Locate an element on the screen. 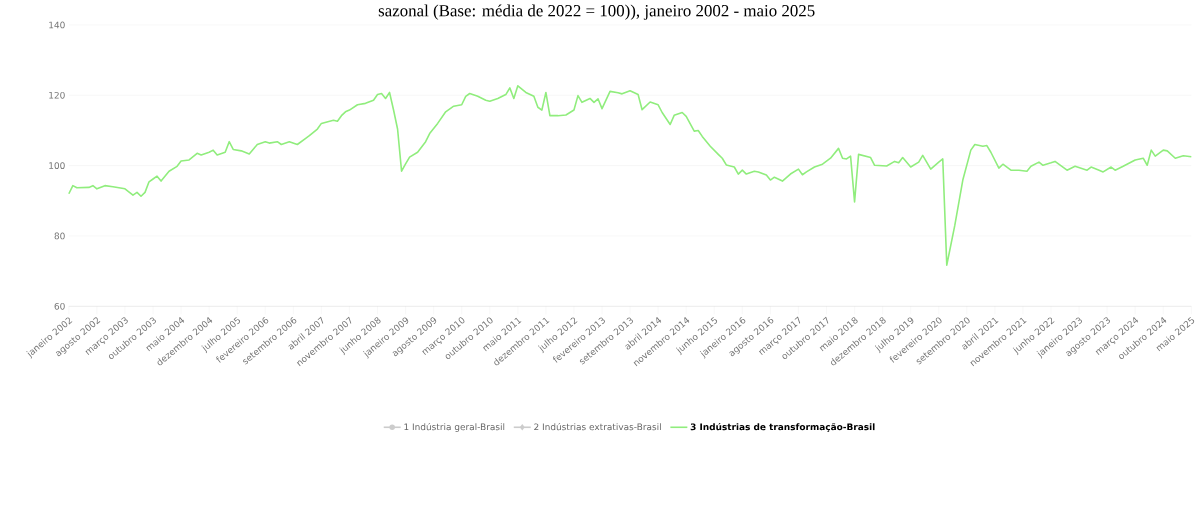  chart-title: sazonal (Base: média de 2022 = 100)), janeiro 2002 - maio 2025 is located at coordinates (596, 12).